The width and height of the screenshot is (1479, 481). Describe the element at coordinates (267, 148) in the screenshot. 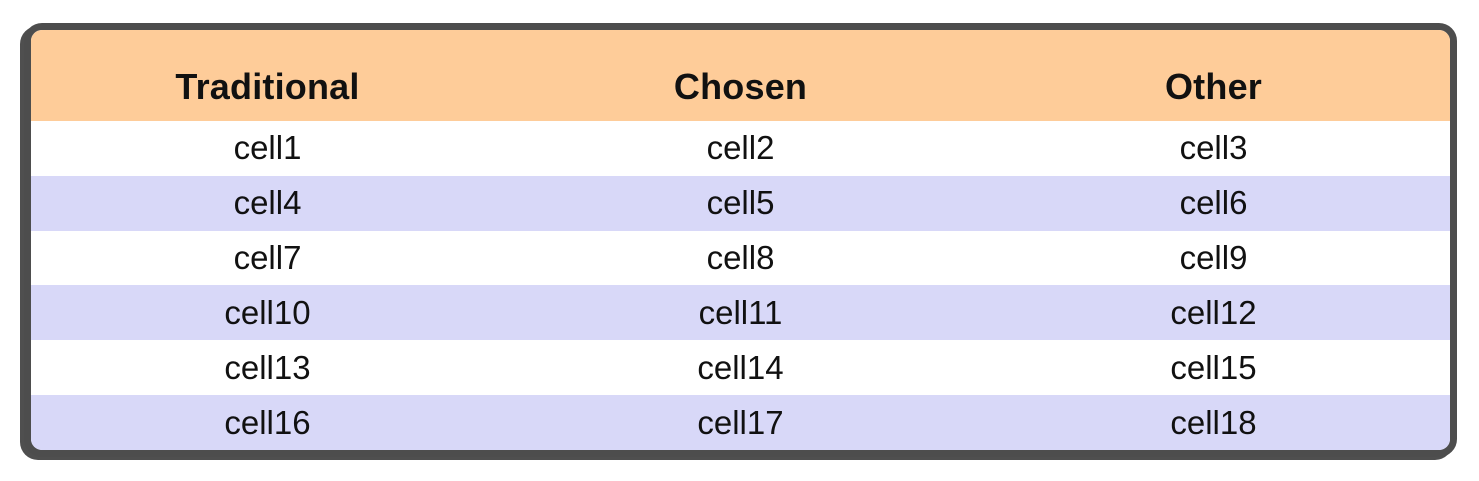

I see `table-cell: cell1` at that location.